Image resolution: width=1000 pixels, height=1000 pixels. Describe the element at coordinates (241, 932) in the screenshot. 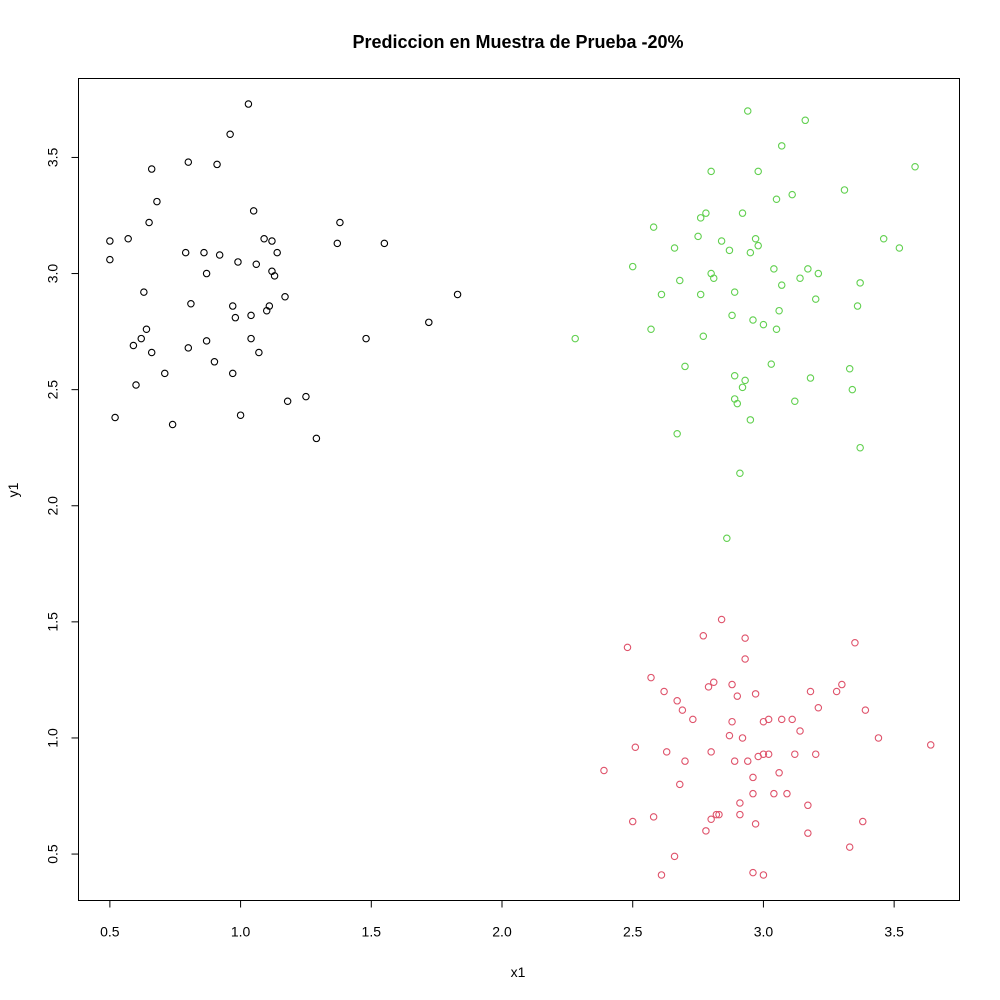

I see `x-tick-label: 1.0` at that location.